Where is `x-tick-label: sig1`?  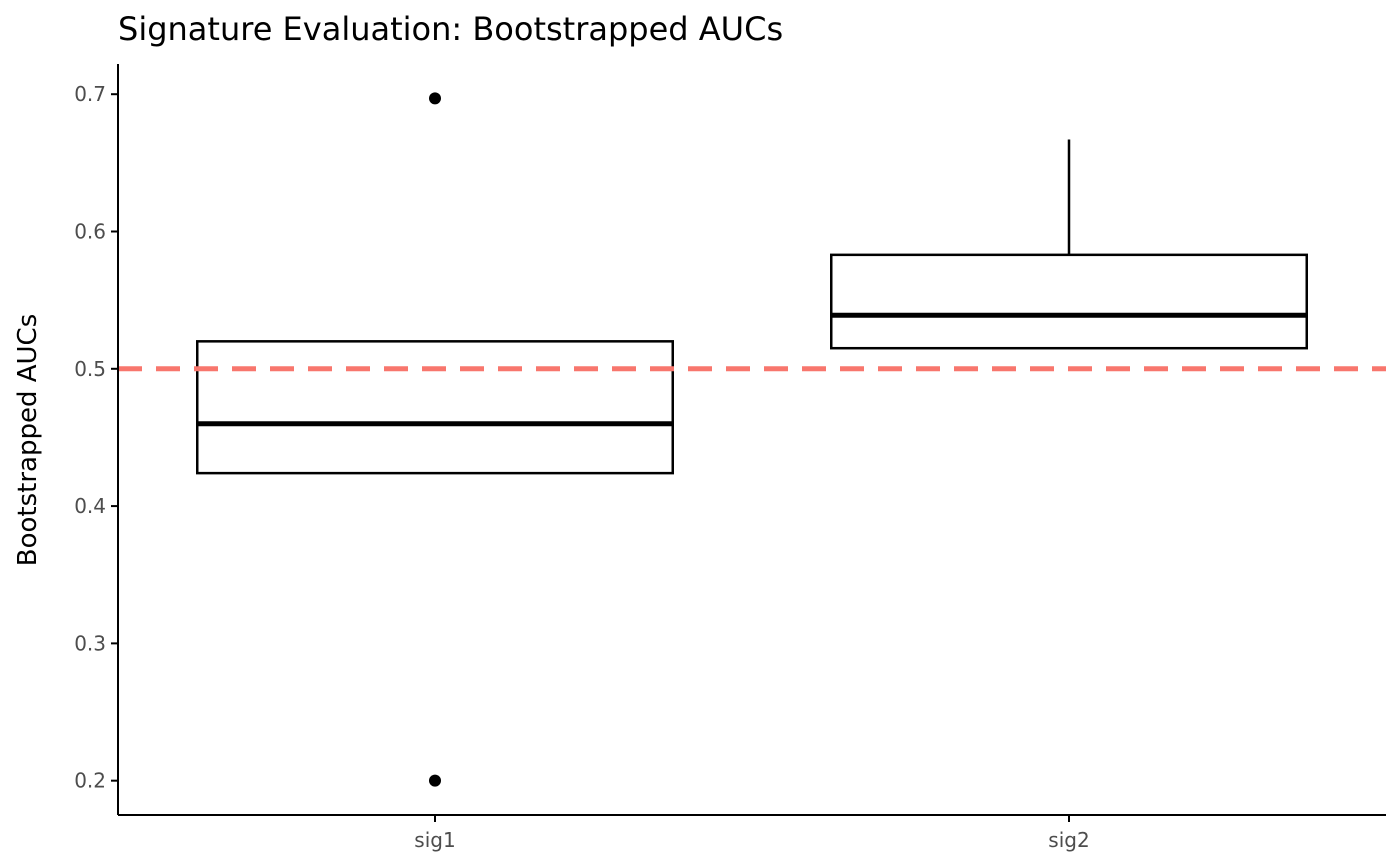
x-tick-label: sig1 is located at coordinates (434, 840).